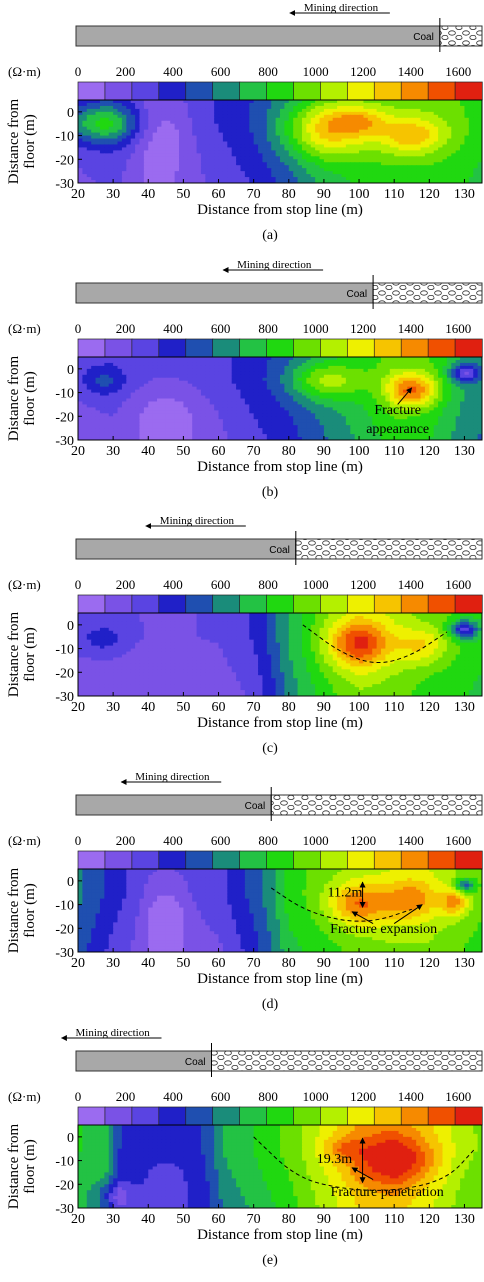 This screenshot has height=1282, width=484. I want to click on coal-seam-bar, so click(258, 36).